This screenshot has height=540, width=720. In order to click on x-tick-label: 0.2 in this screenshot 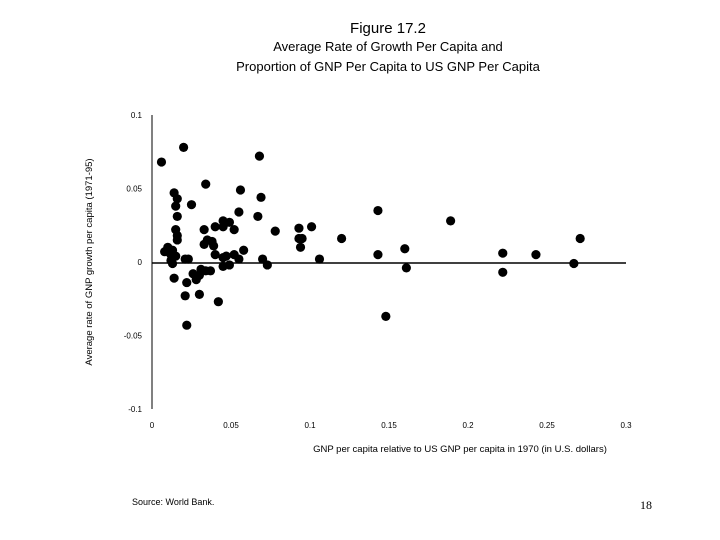, I will do `click(468, 425)`.